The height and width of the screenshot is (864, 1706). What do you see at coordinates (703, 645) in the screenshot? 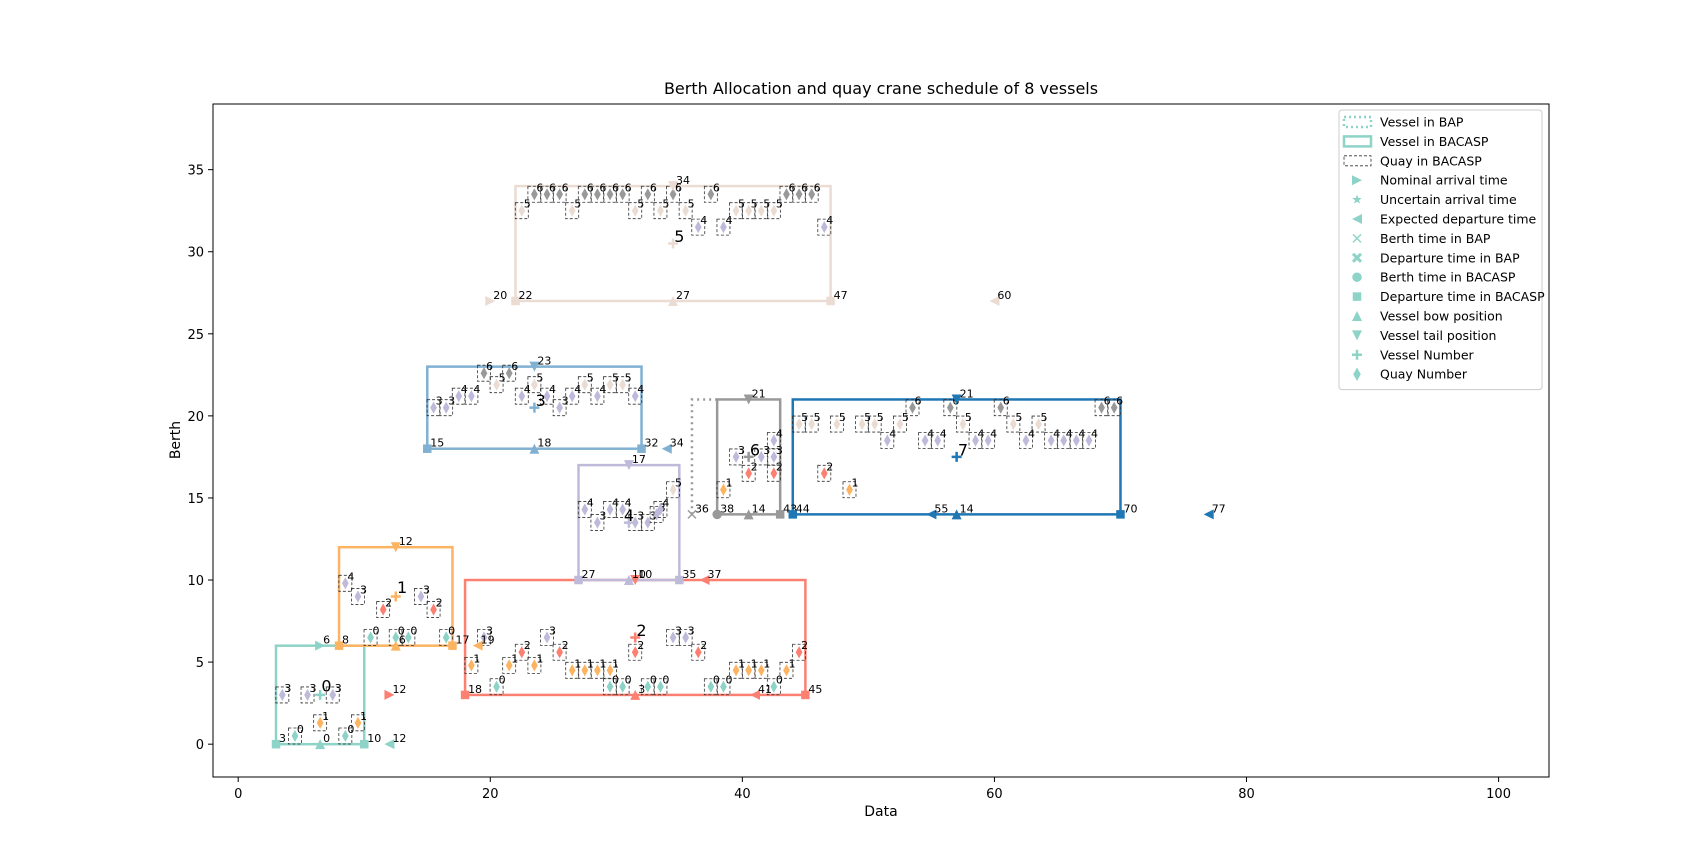
I see `quay-label-35: 2` at bounding box center [703, 645].